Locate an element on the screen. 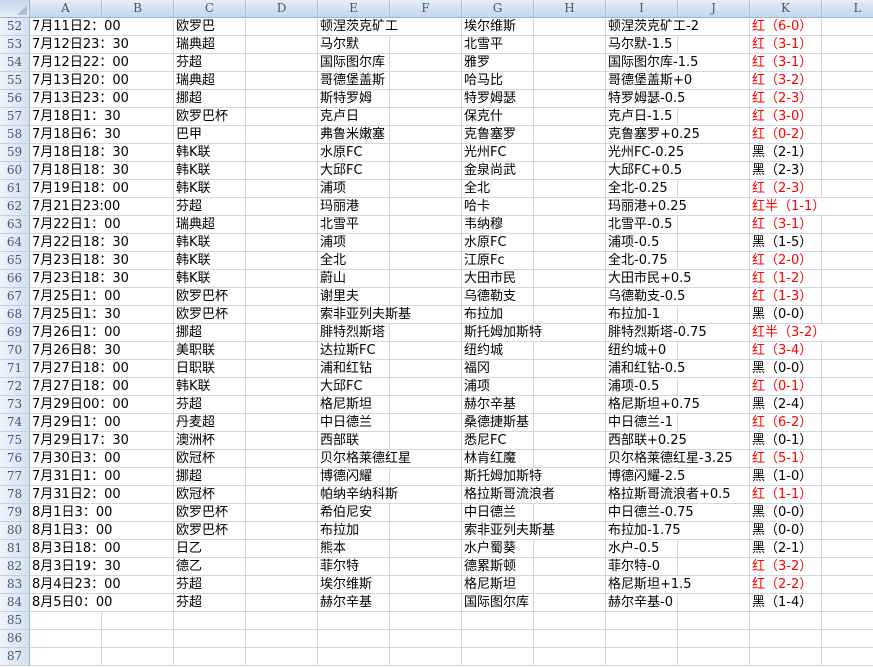 The height and width of the screenshot is (667, 873). cell-L75 is located at coordinates (847, 441).